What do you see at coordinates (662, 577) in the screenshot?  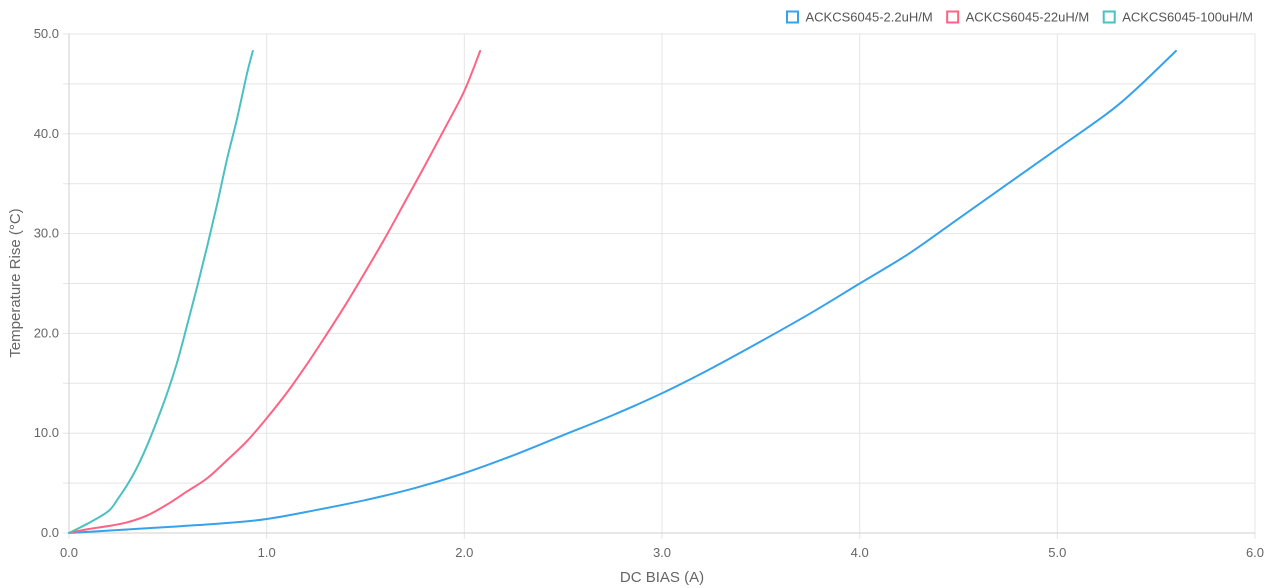 I see `x-axis-title: DC BIAS (A)` at bounding box center [662, 577].